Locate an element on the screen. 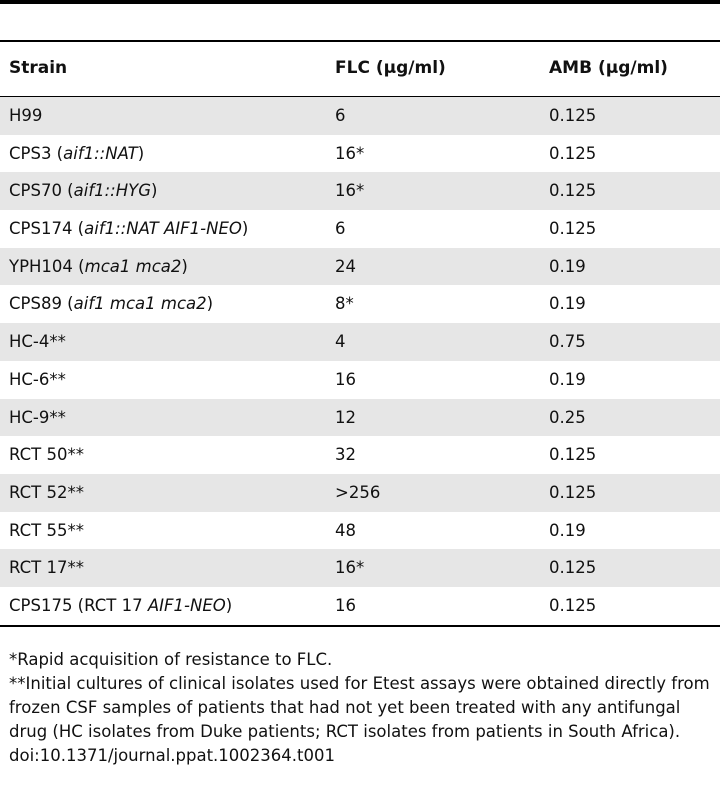 The width and height of the screenshot is (720, 800). cell-flc: 24 is located at coordinates (345, 266).